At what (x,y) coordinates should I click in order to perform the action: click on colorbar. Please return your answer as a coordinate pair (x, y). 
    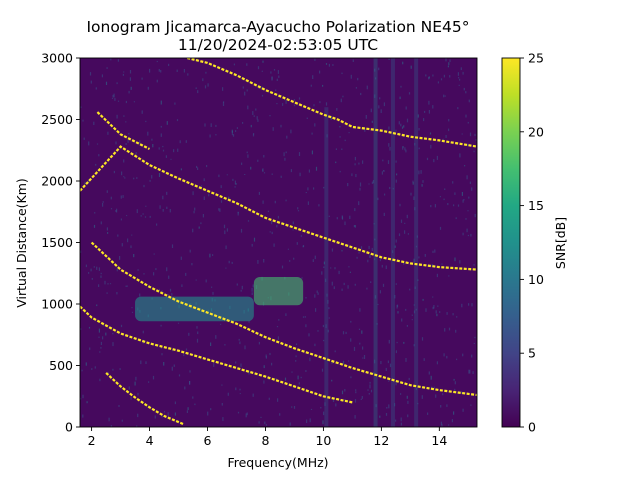
    Looking at the image, I should click on (511, 242).